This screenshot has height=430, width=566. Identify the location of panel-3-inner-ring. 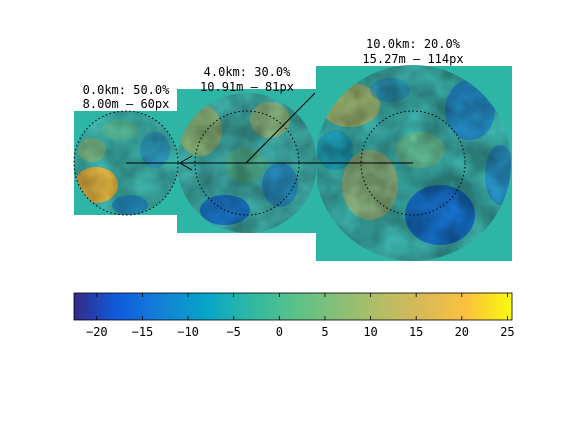
(413, 163).